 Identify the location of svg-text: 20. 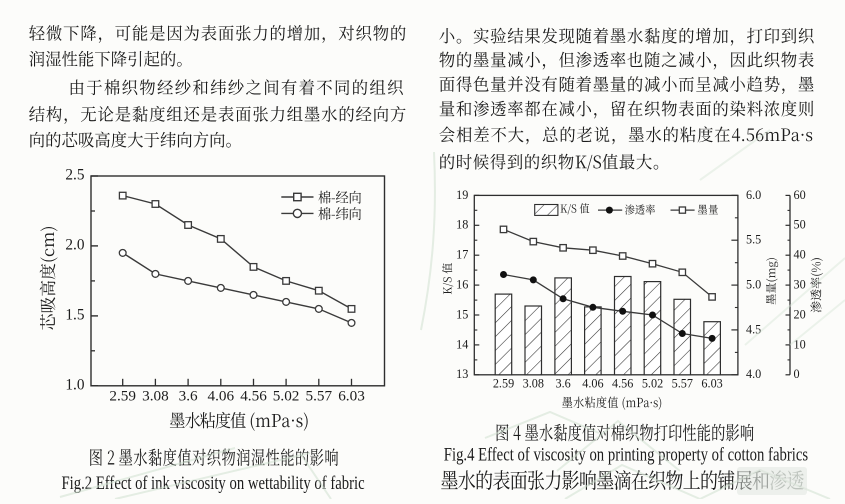
(800, 314).